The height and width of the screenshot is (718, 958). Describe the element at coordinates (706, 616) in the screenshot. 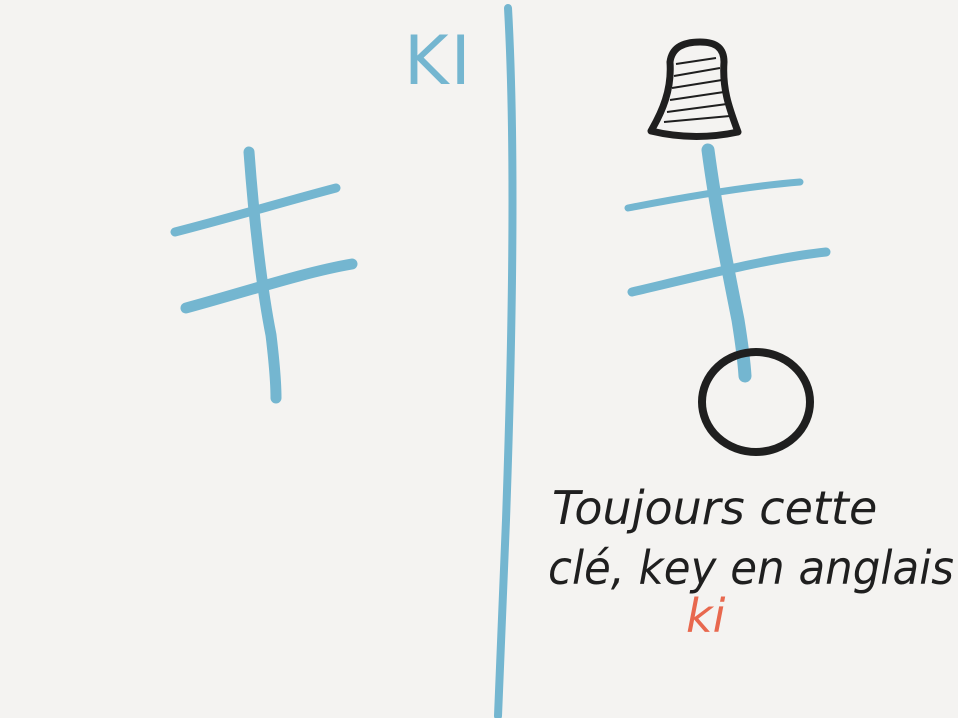

I see `note-romaji: ki` at that location.